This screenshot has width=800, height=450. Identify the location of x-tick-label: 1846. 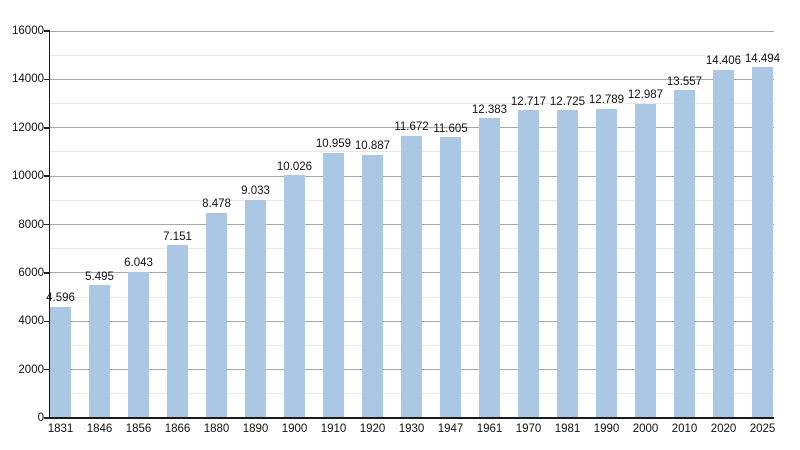
(99, 429).